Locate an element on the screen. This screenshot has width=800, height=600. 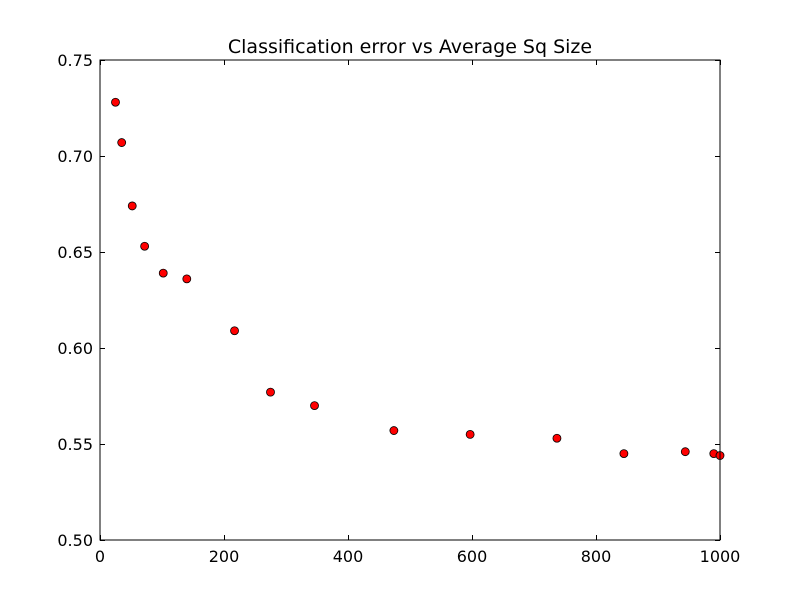
x-tick-label: 1000 is located at coordinates (720, 556).